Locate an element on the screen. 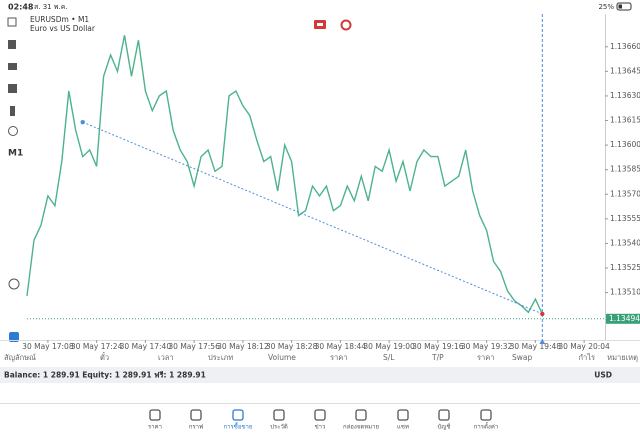 The height and width of the screenshot is (447, 640). table-header: T/P is located at coordinates (437, 357).